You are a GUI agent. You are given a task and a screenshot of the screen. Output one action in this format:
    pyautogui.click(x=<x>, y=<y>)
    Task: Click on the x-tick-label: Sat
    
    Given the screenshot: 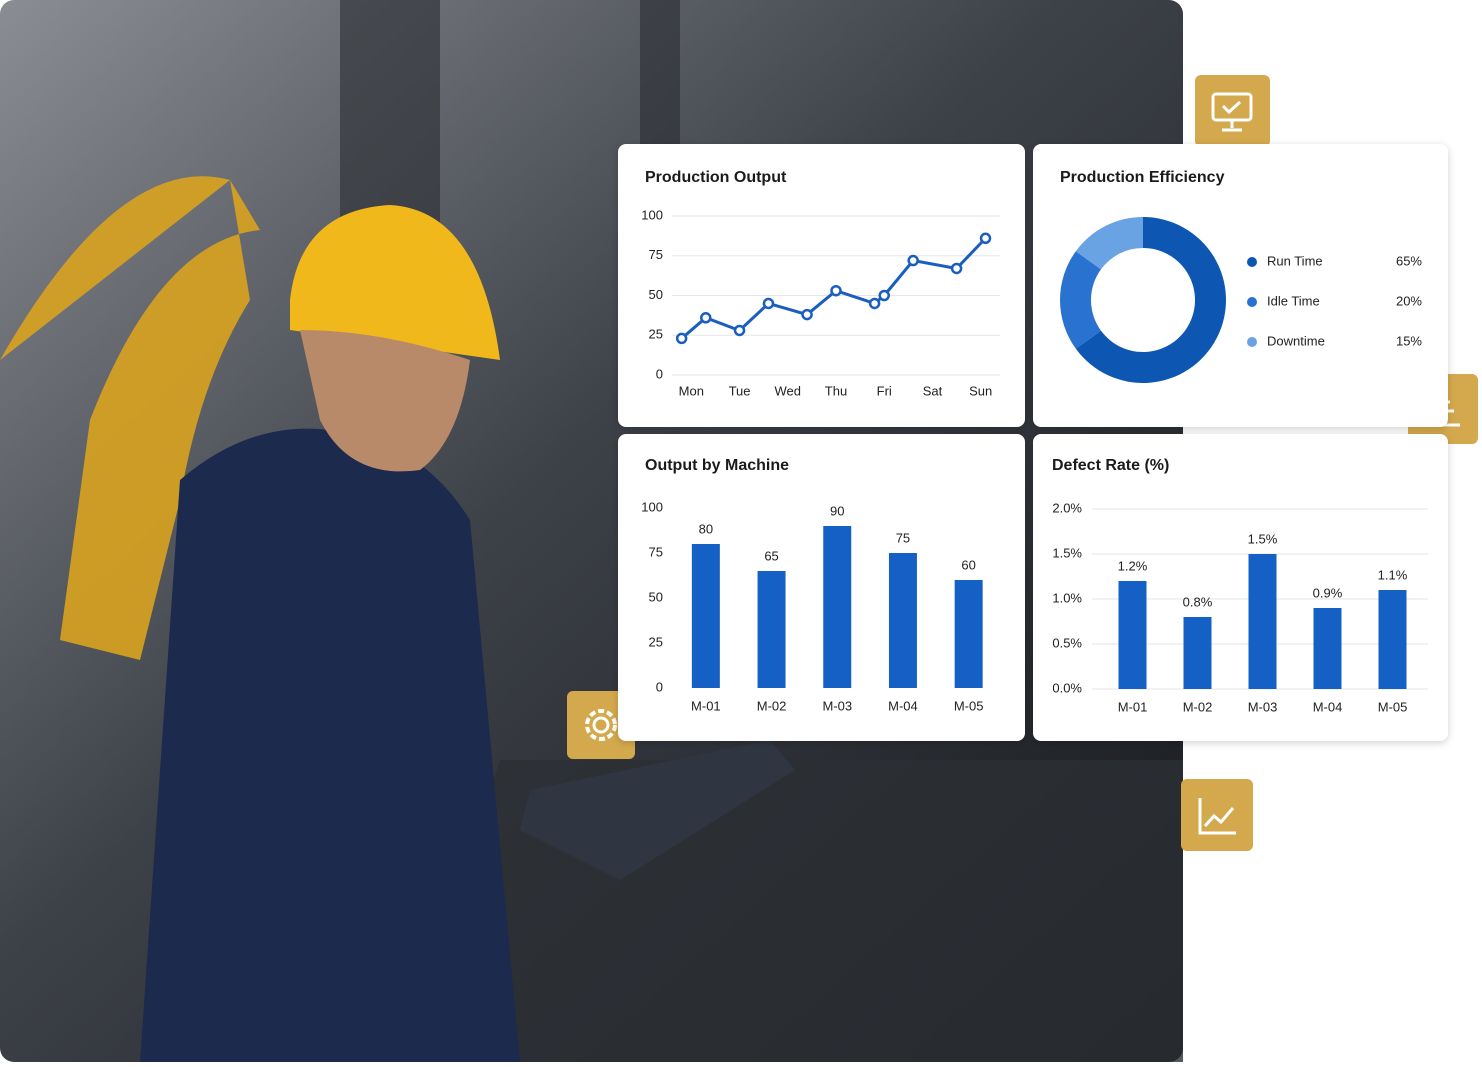 What is the action you would take?
    pyautogui.click(x=933, y=390)
    